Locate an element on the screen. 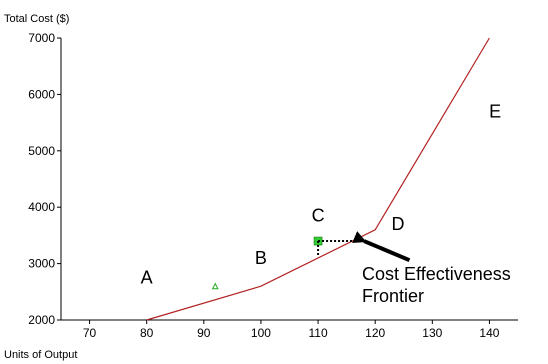 The width and height of the screenshot is (548, 364). region-label: C is located at coordinates (318, 216).